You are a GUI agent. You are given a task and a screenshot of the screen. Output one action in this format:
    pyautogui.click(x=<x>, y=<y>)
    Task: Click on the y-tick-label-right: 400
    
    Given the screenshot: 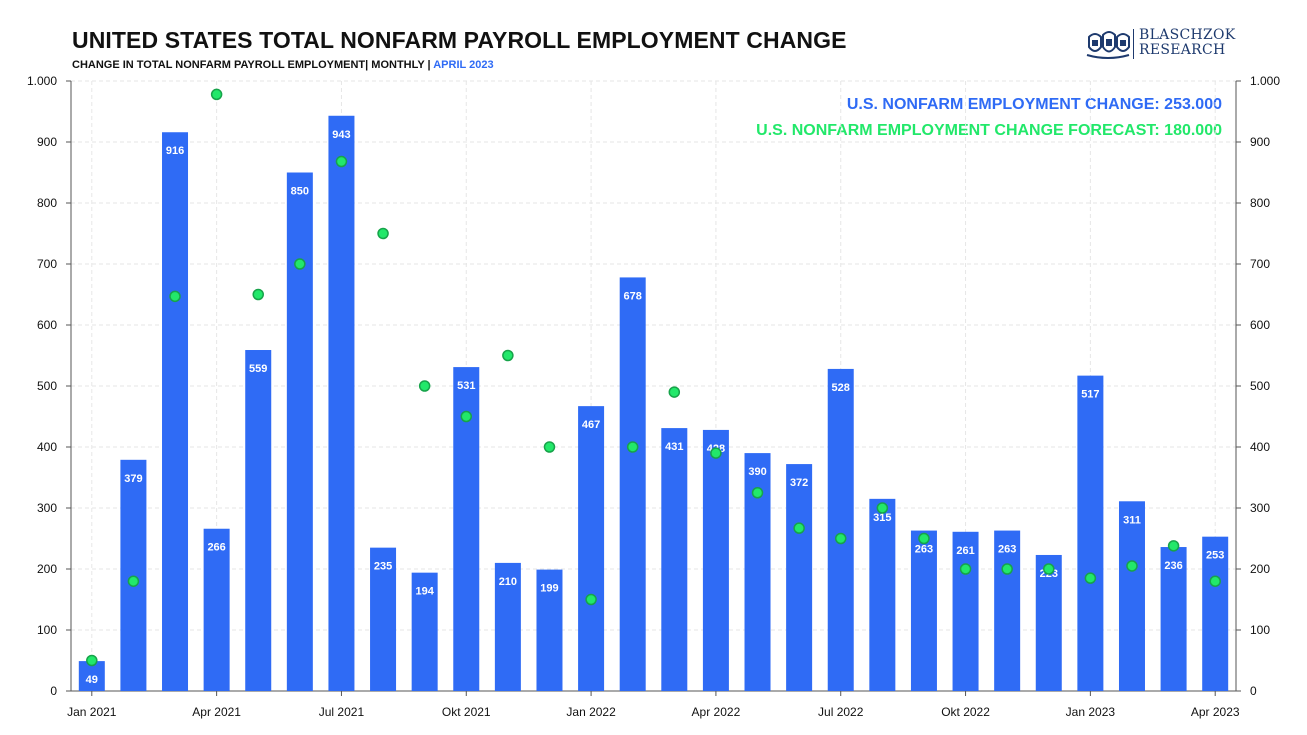 What is the action you would take?
    pyautogui.click(x=1260, y=447)
    